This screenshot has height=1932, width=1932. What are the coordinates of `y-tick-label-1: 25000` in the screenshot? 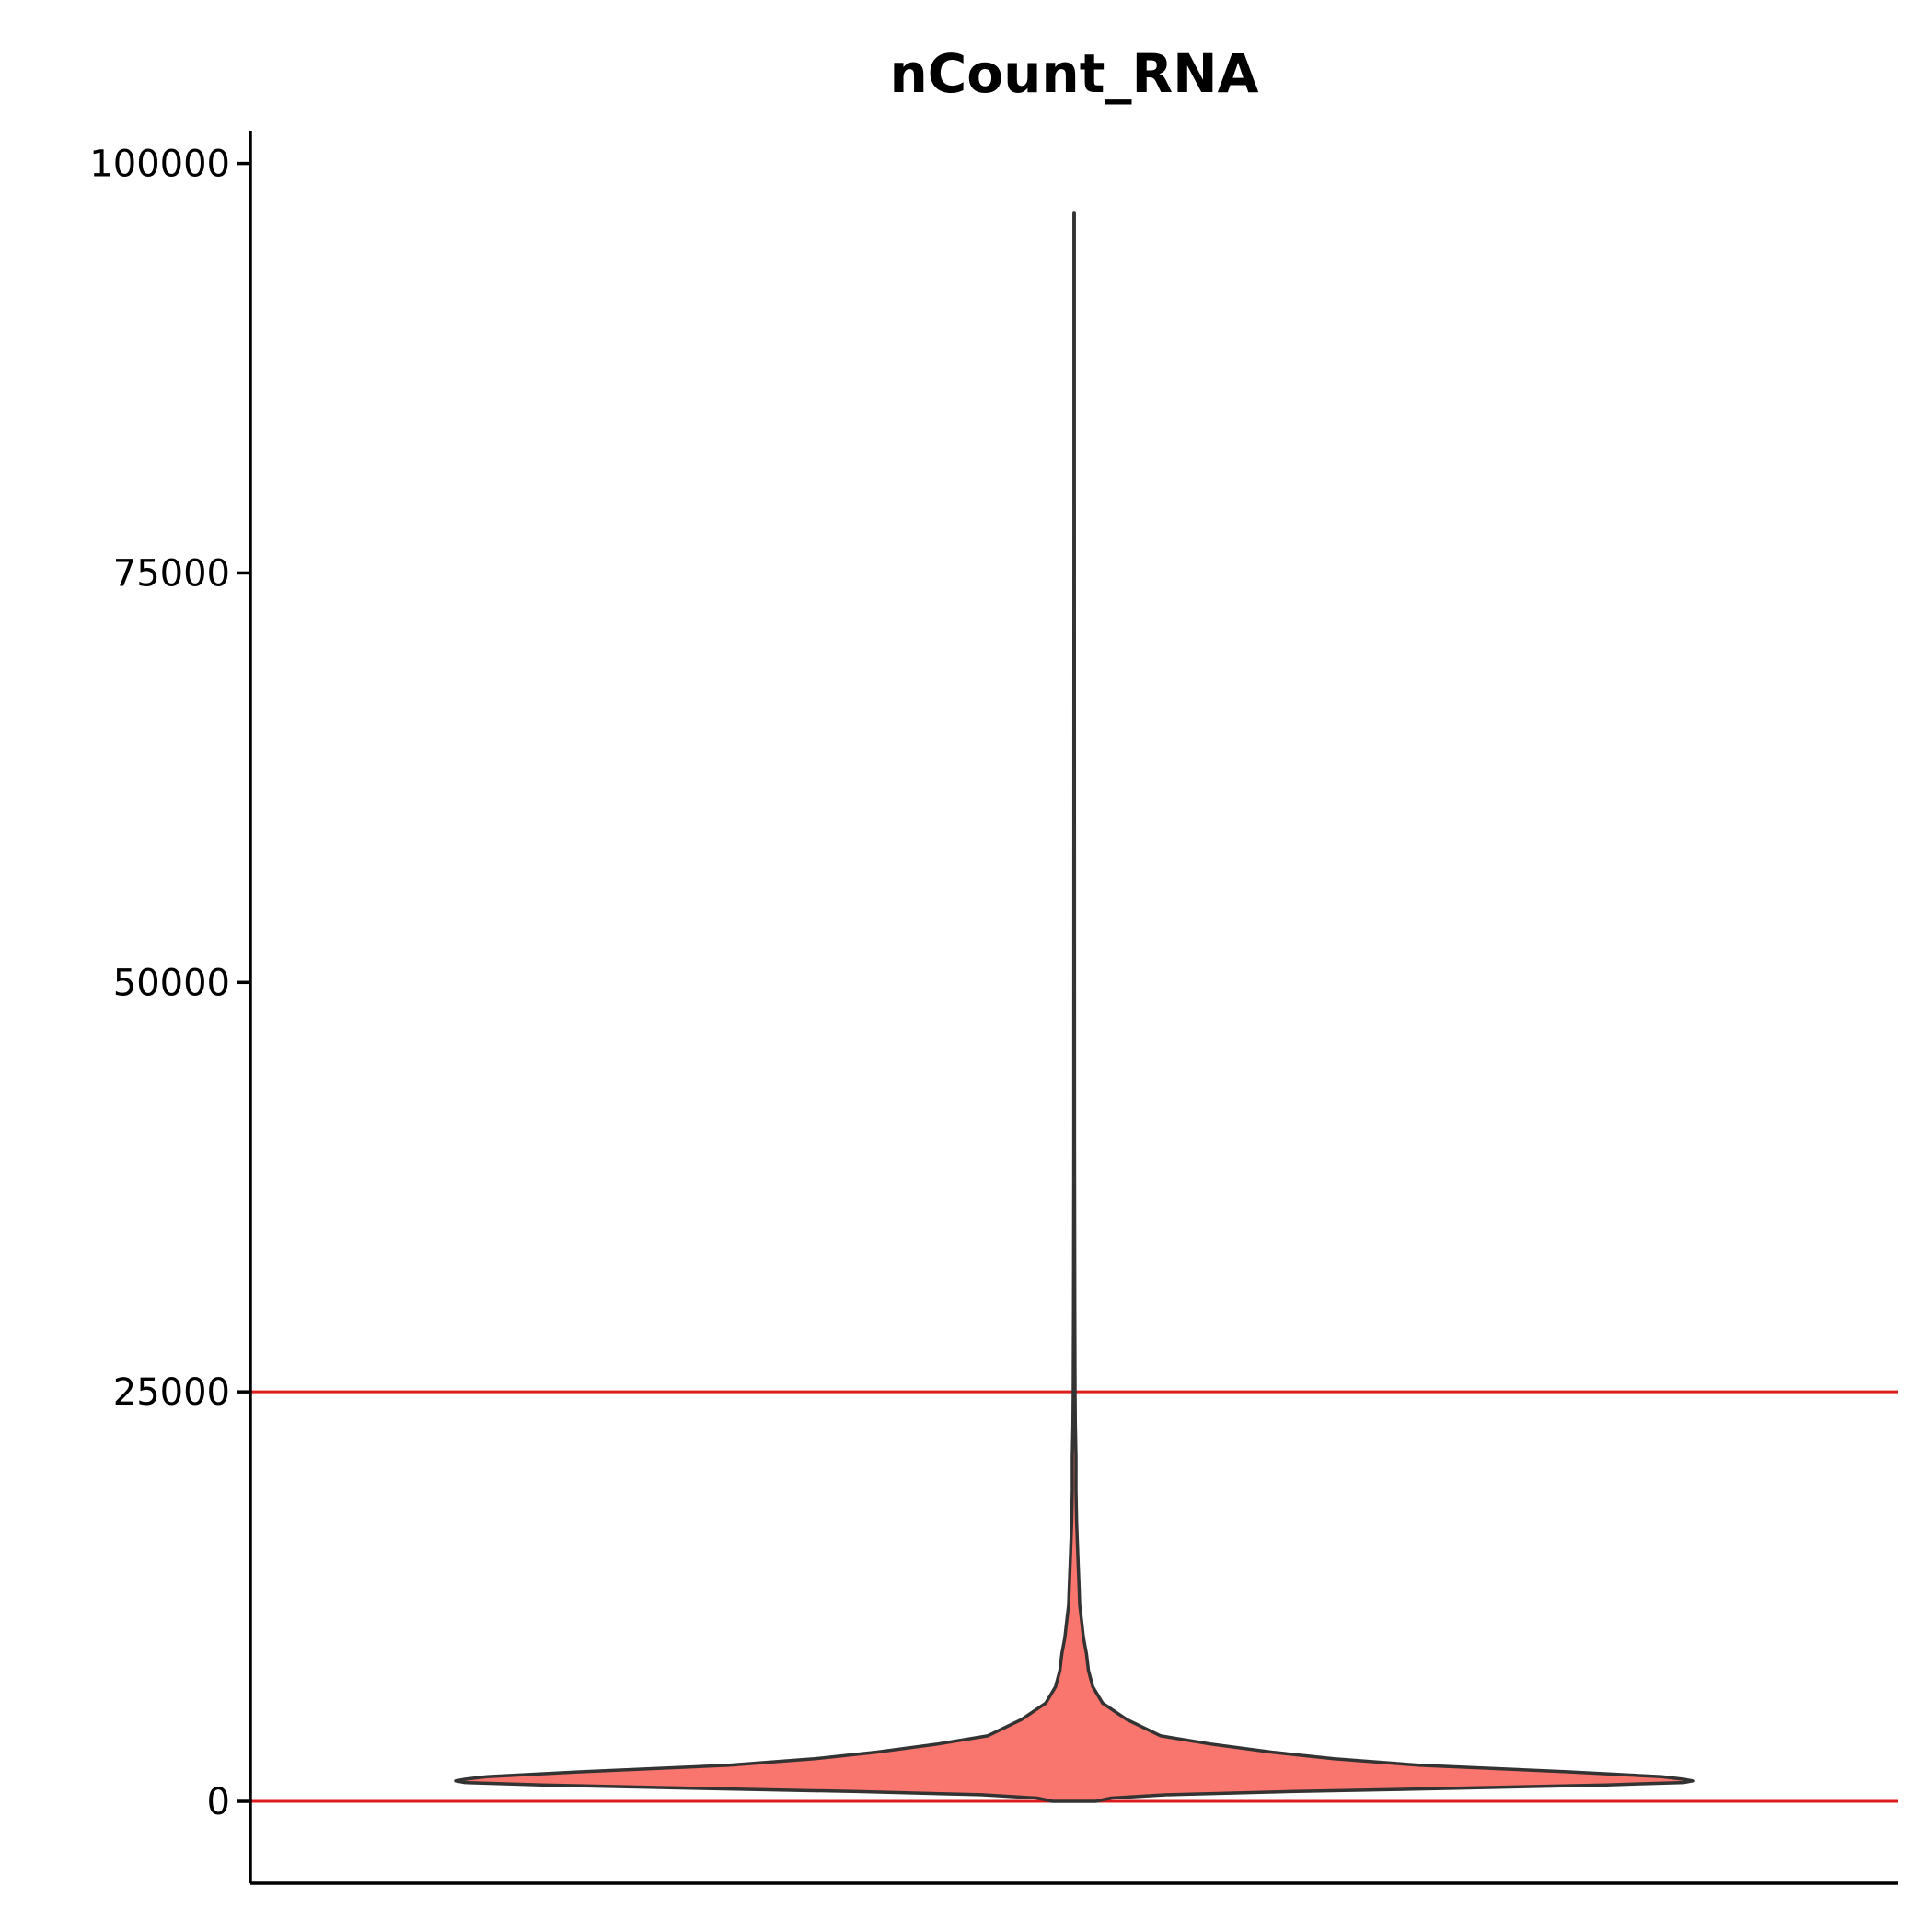 It's located at (171, 1392).